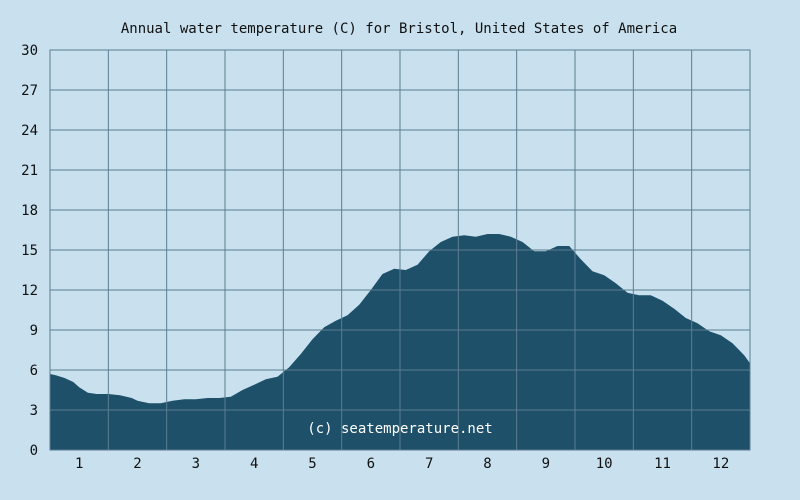 Image resolution: width=800 pixels, height=500 pixels. Describe the element at coordinates (29, 171) in the screenshot. I see `y-tick-label: 21` at that location.